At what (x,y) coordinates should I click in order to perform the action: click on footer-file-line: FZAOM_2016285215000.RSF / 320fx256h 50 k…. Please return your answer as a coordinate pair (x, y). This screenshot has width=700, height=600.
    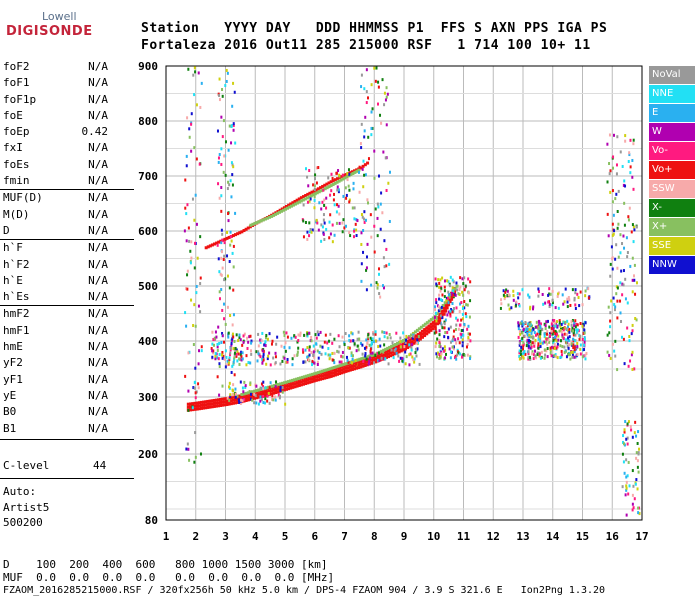
    Looking at the image, I should click on (304, 590).